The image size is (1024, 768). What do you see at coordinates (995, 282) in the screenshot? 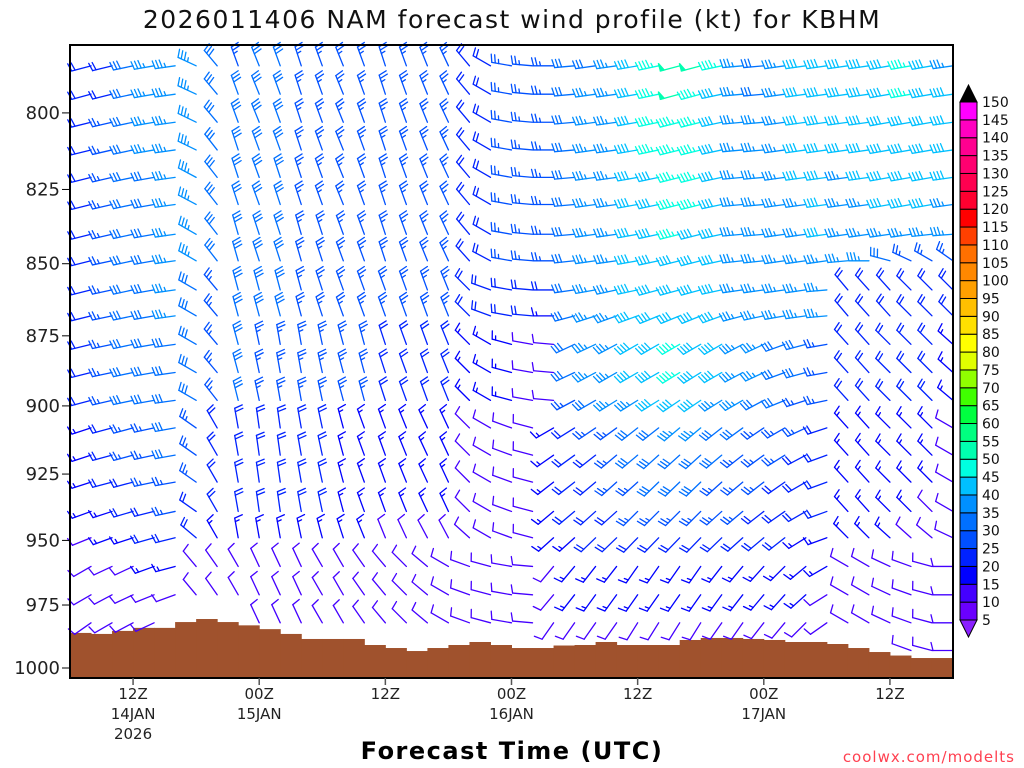
I see `colorbar-label: 100` at bounding box center [995, 282].